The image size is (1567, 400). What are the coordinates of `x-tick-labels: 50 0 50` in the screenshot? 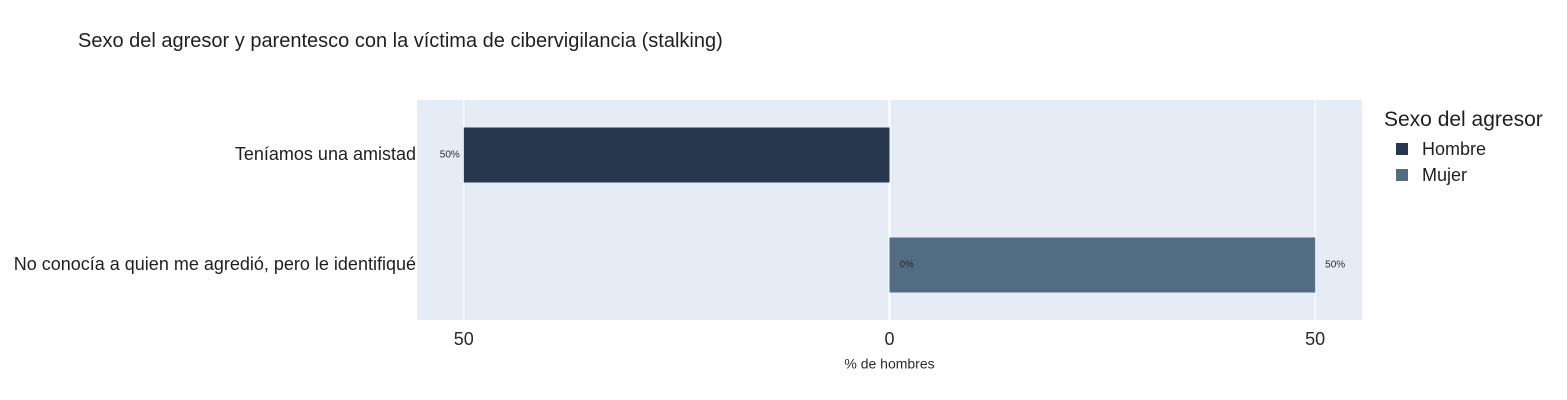 It's located at (889, 339).